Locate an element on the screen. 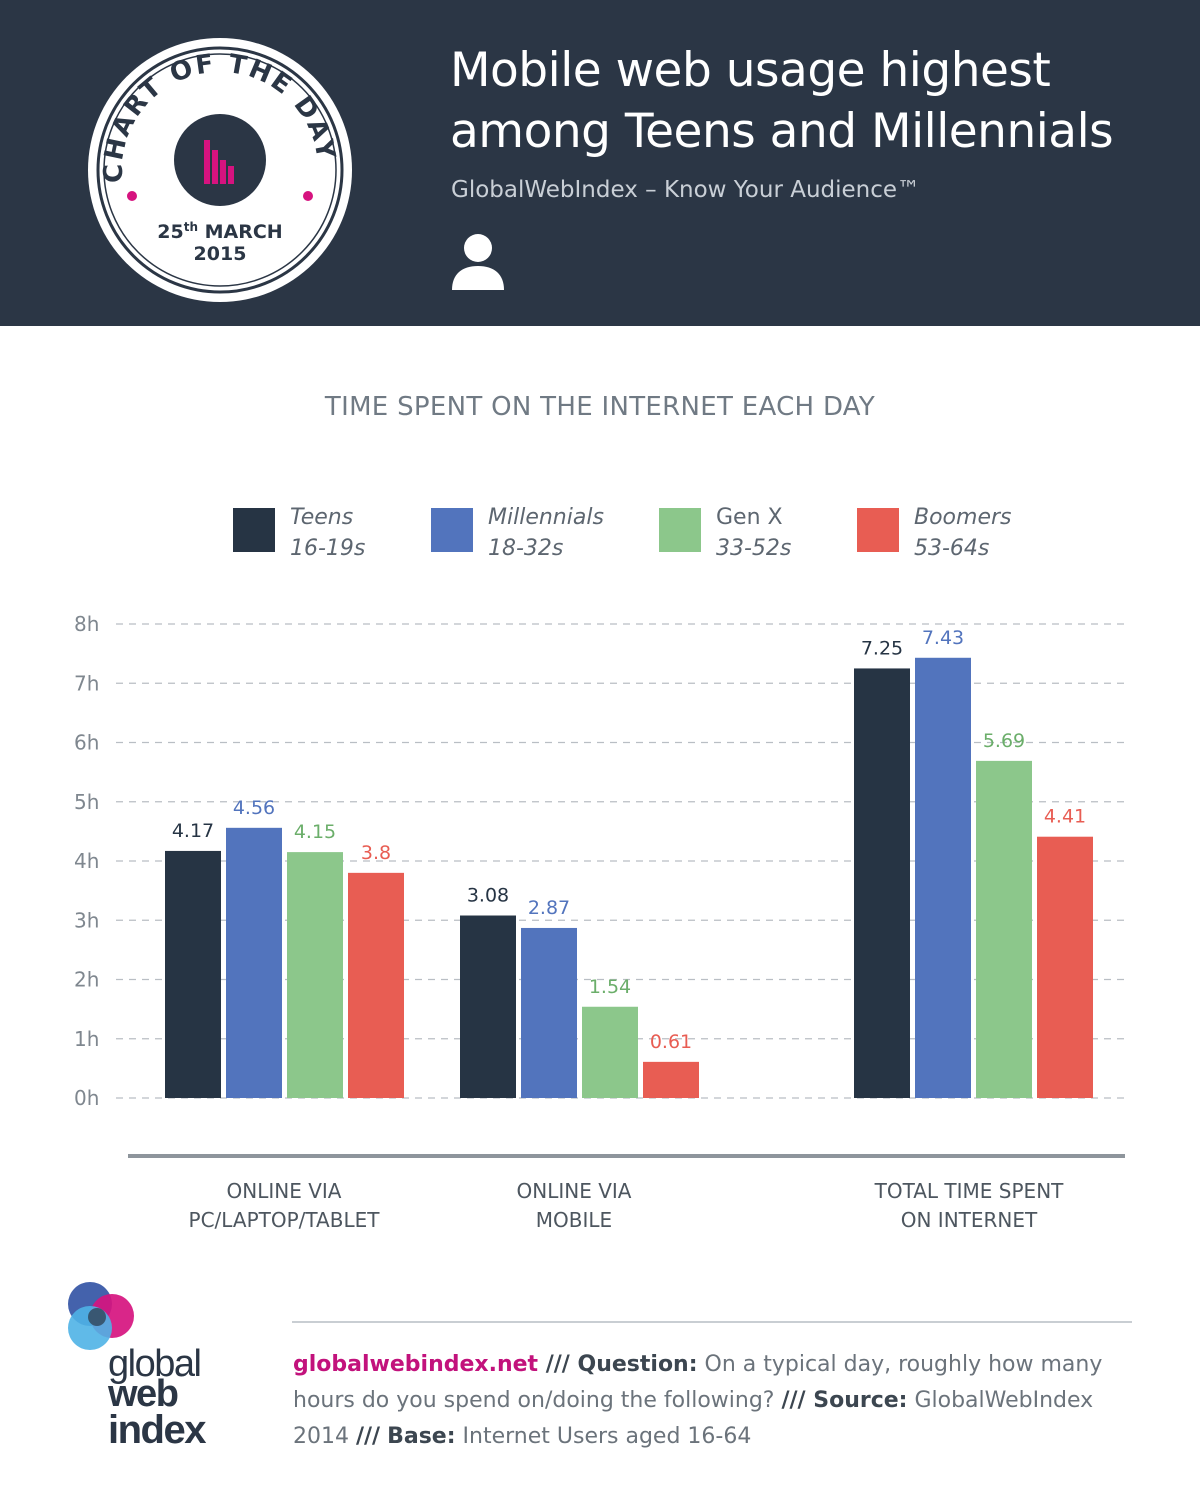 This screenshot has width=1200, height=1509. source-label: Source: is located at coordinates (860, 1400).